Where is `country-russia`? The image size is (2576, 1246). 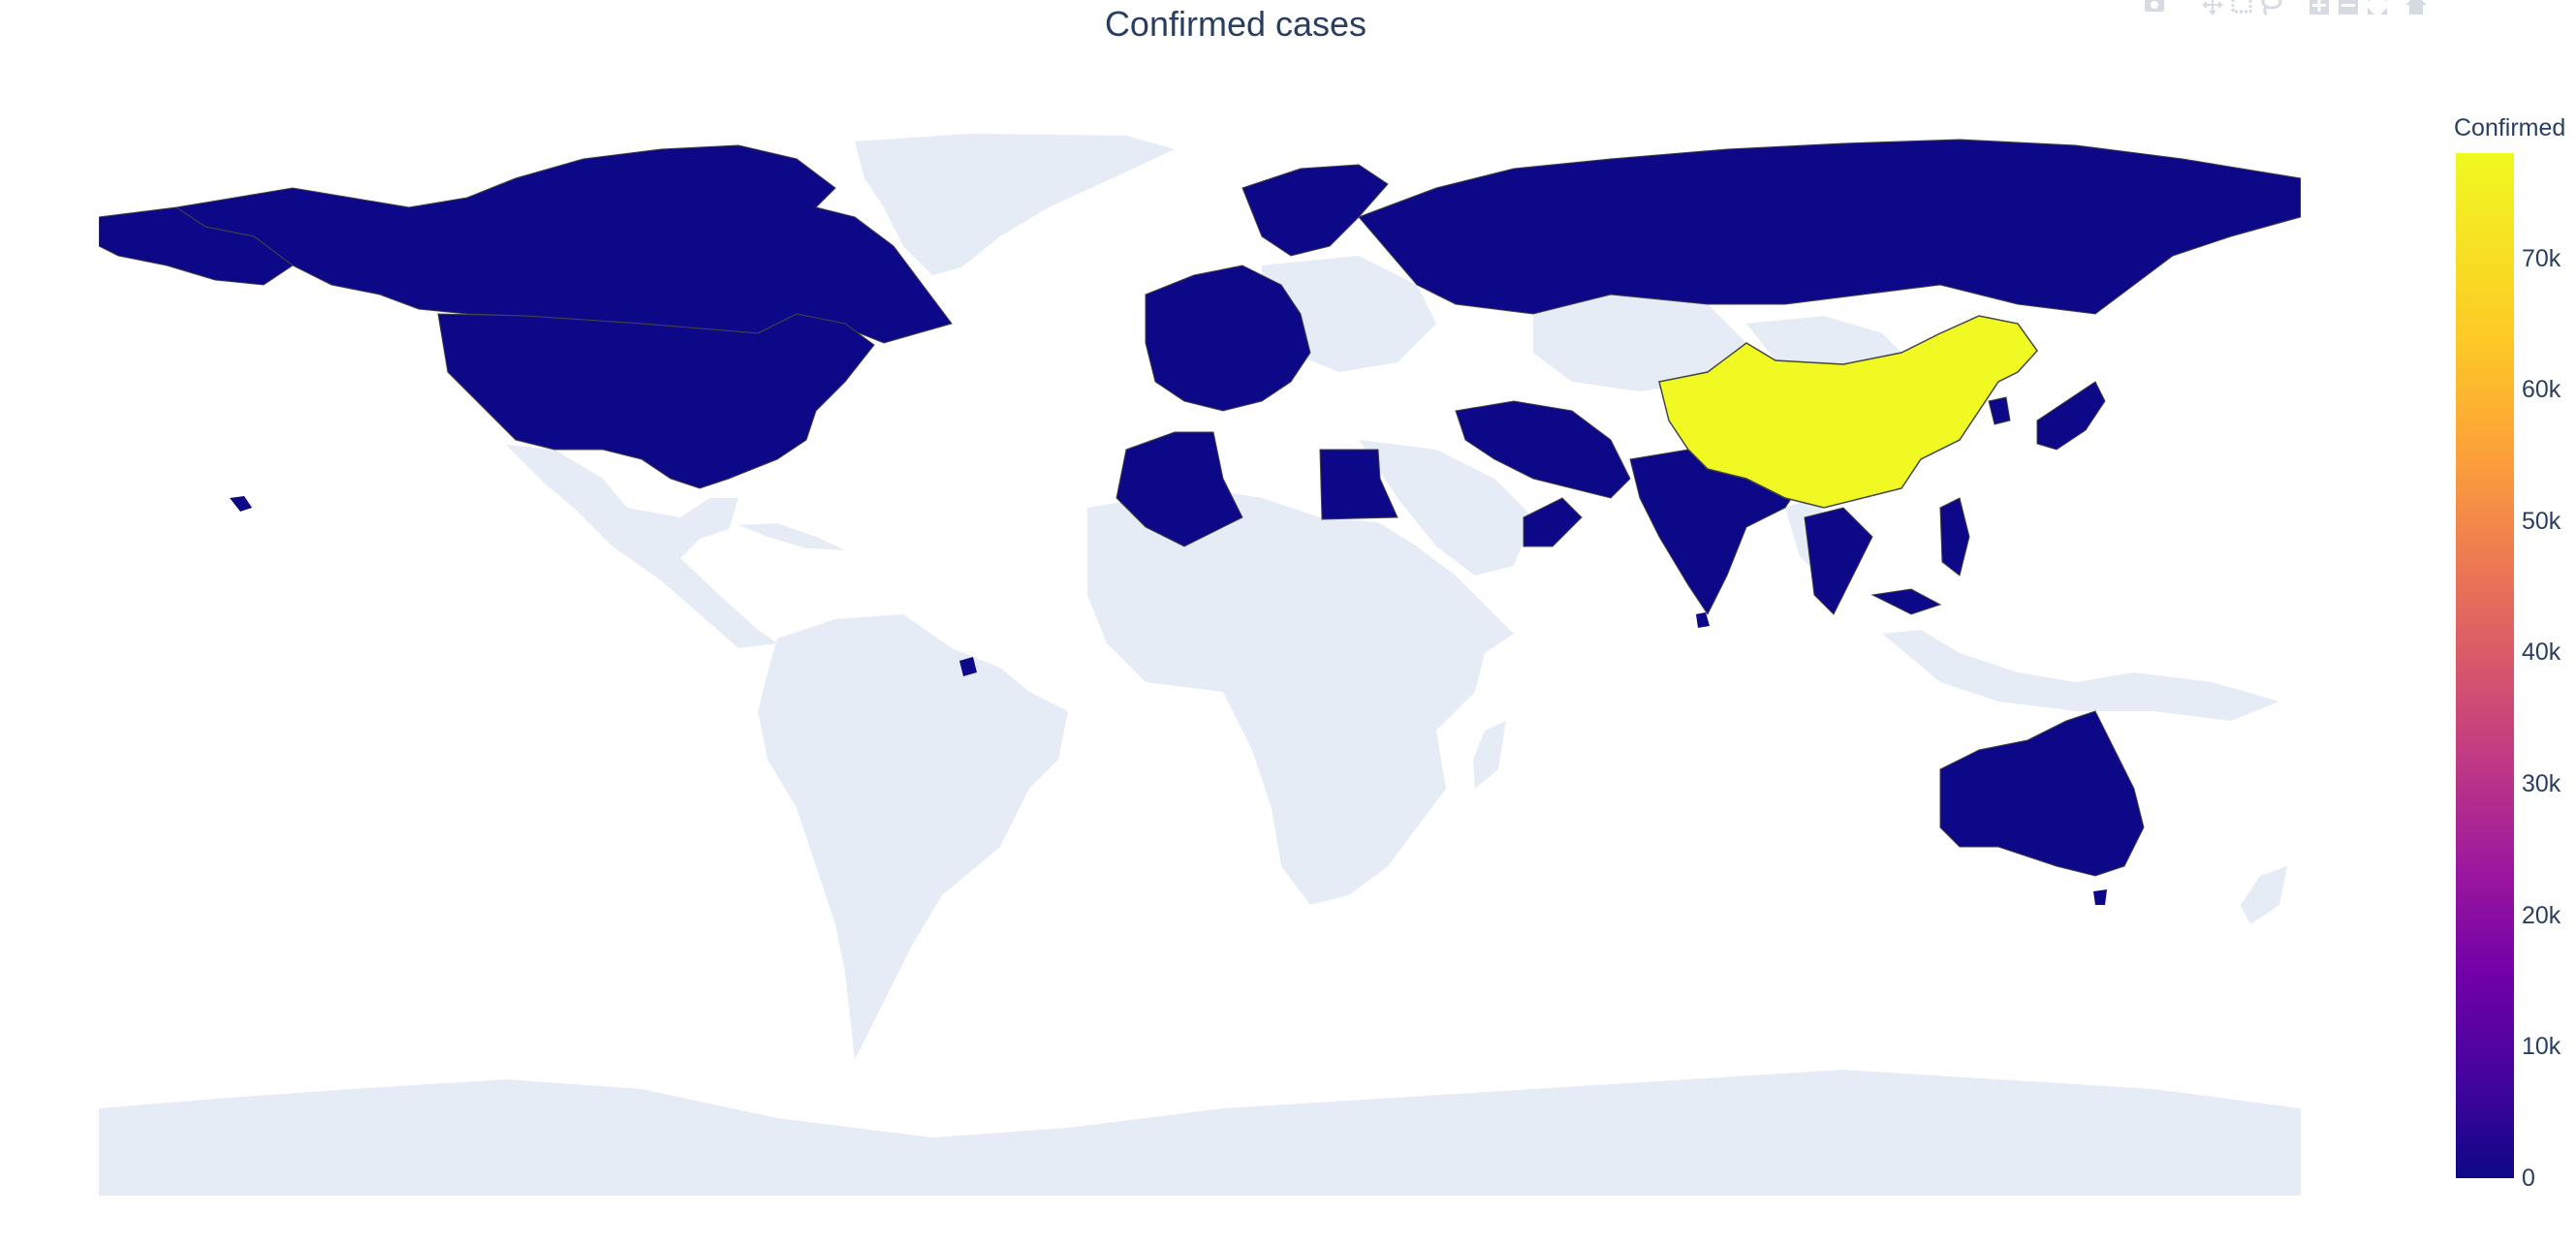
country-russia is located at coordinates (1829, 227).